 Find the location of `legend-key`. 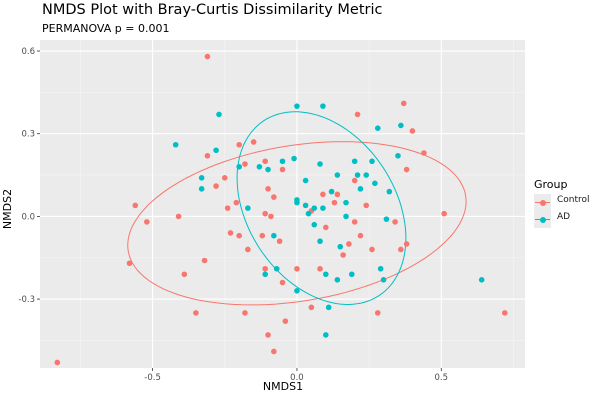

legend-key is located at coordinates (542, 202).